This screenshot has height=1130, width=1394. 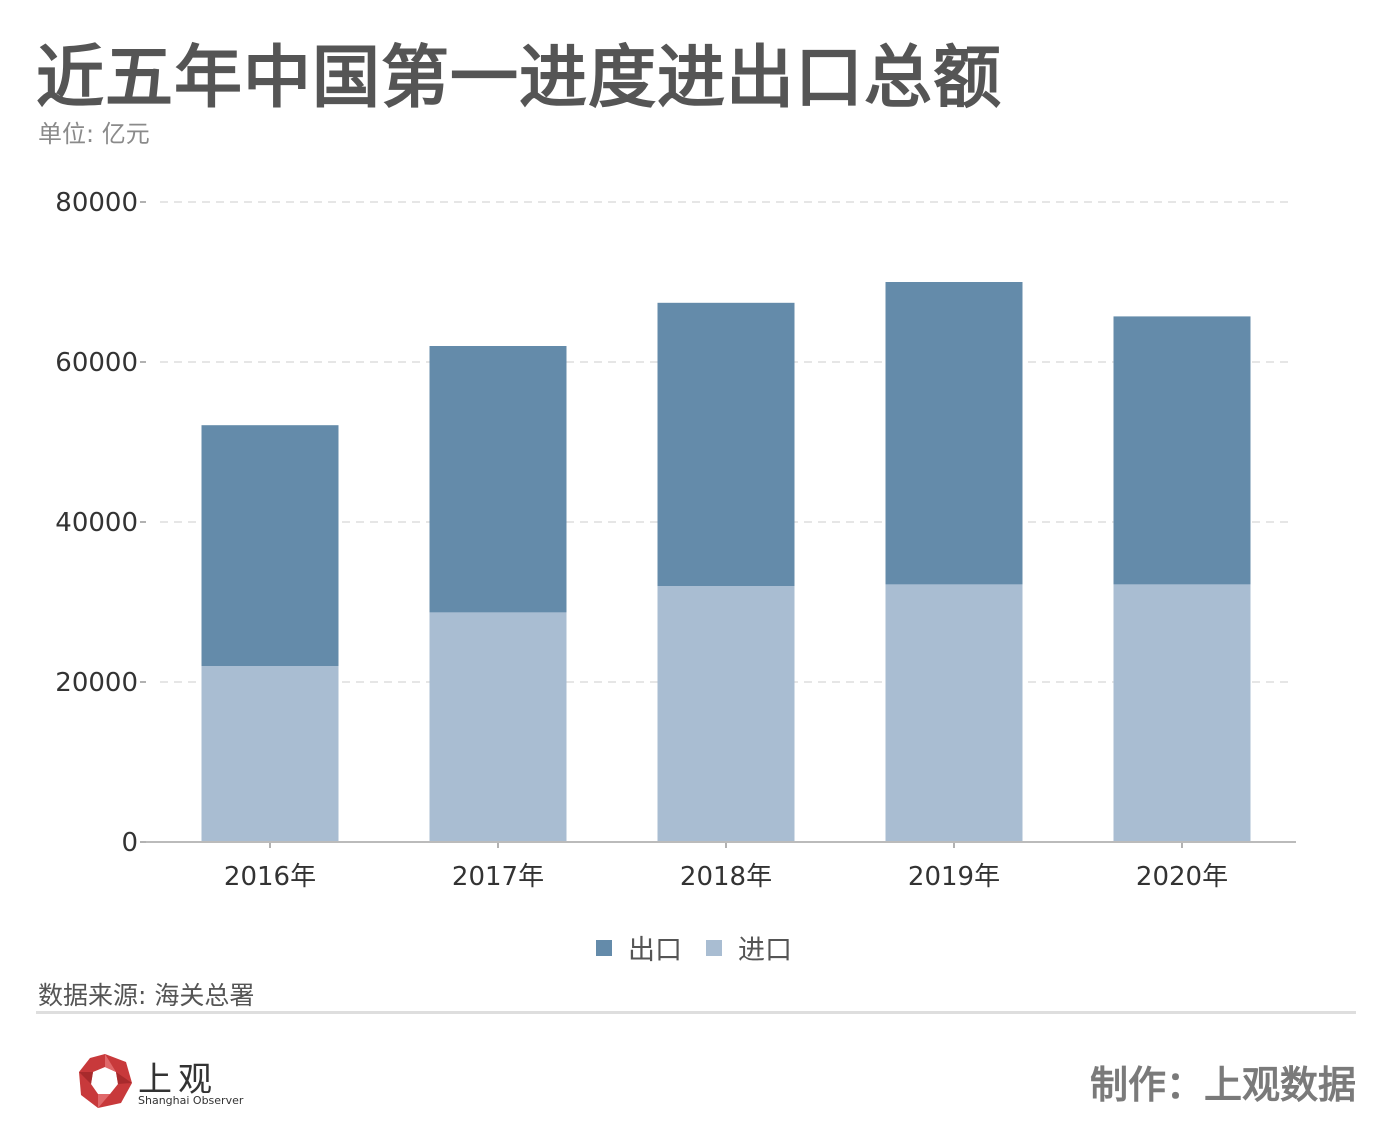 What do you see at coordinates (146, 995) in the screenshot?
I see `data-source: 数据来源: 海关总署` at bounding box center [146, 995].